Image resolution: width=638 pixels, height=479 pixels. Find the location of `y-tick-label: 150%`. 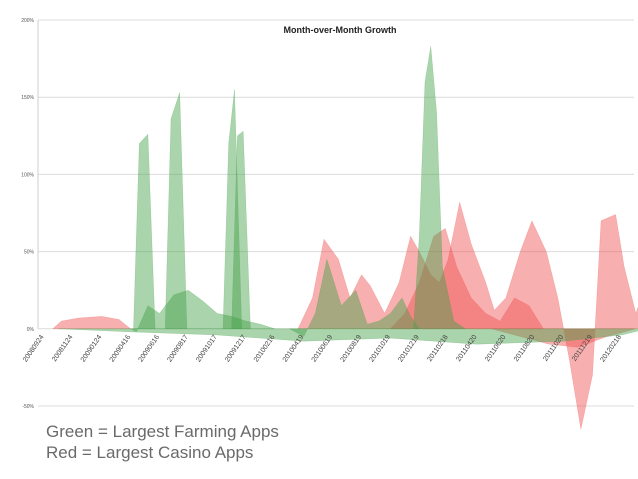

y-tick-label: 150% is located at coordinates (27, 98).